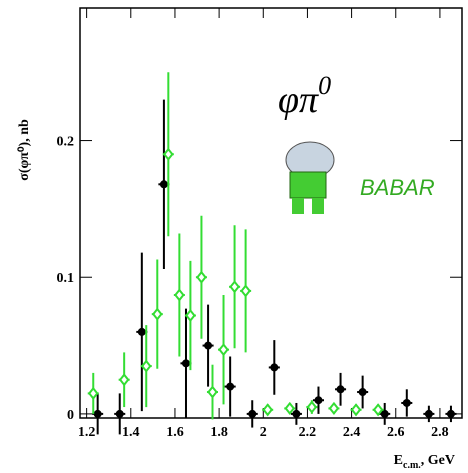 This screenshot has height=473, width=468. I want to click on x-axis-label: Ec.m., GeV, so click(424, 462).